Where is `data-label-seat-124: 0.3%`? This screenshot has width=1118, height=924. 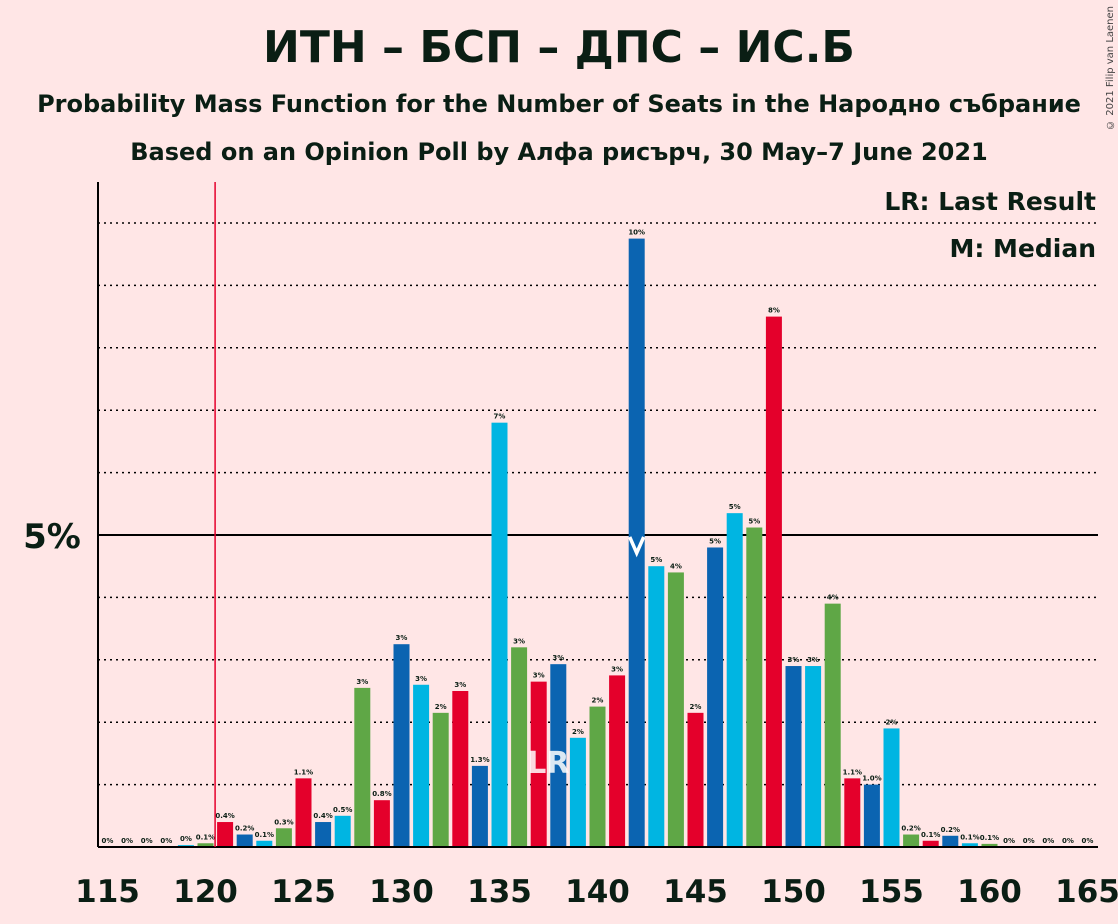
data-label-seat-124: 0.3% is located at coordinates (283, 822).